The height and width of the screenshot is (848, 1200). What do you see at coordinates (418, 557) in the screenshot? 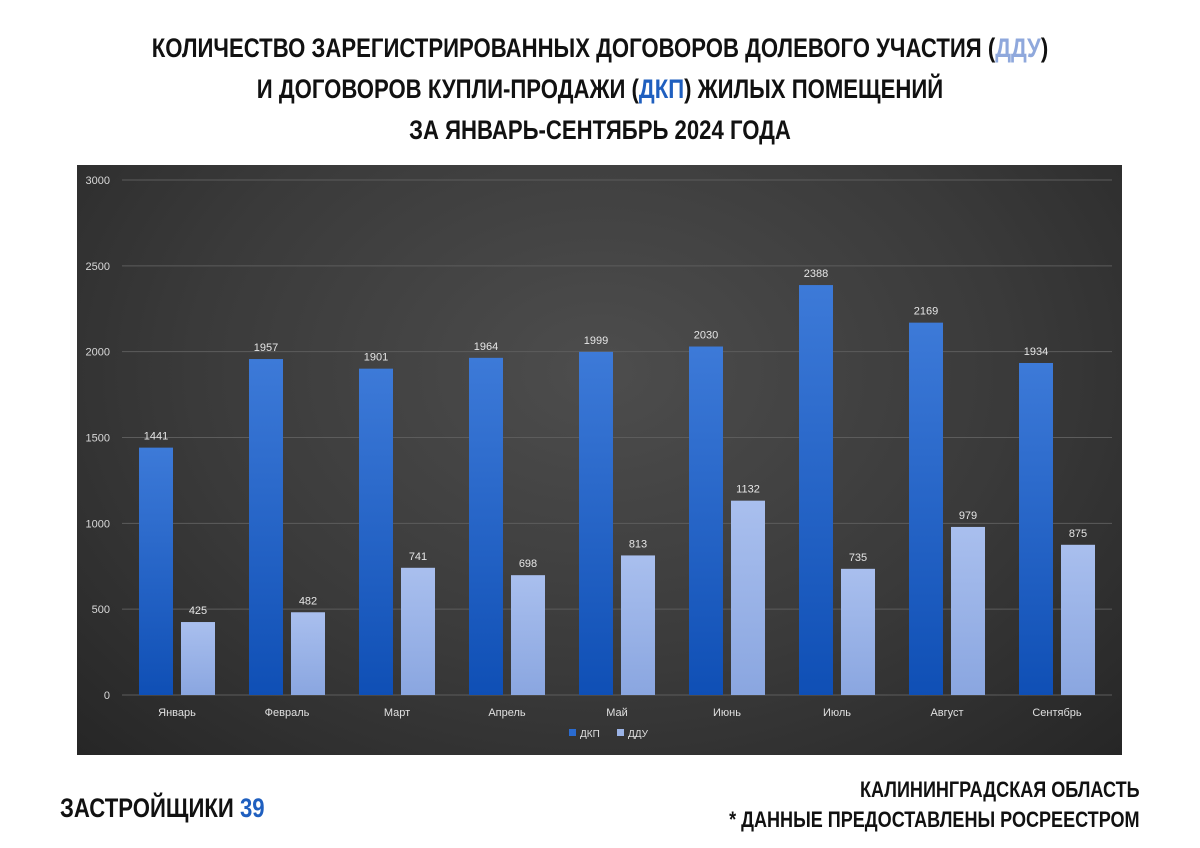
I see `data-label-ddu: 741` at bounding box center [418, 557].